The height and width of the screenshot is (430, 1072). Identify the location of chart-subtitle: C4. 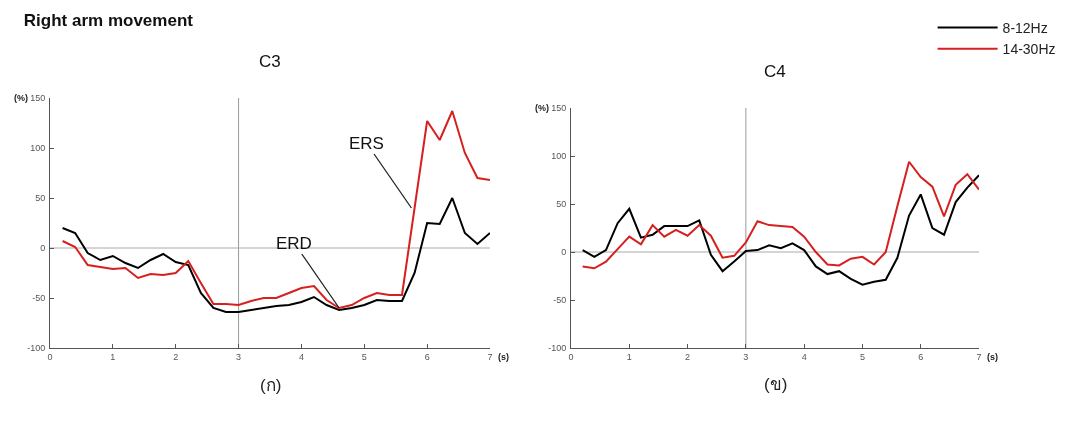
(775, 71).